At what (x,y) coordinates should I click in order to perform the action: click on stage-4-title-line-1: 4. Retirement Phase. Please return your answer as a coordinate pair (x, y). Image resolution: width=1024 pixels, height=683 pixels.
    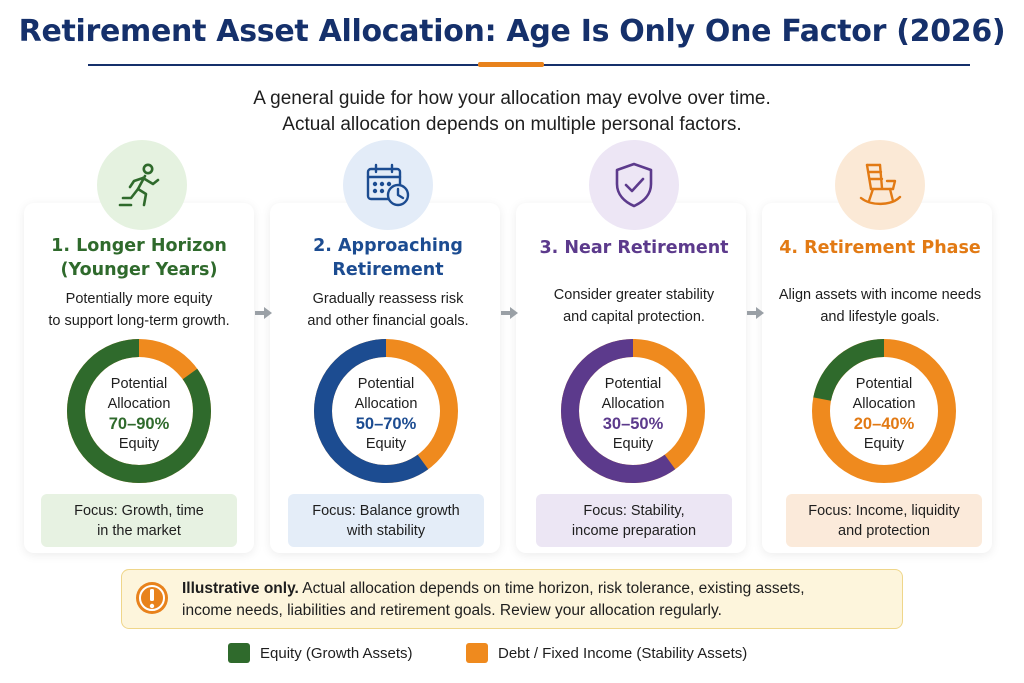
    Looking at the image, I should click on (880, 248).